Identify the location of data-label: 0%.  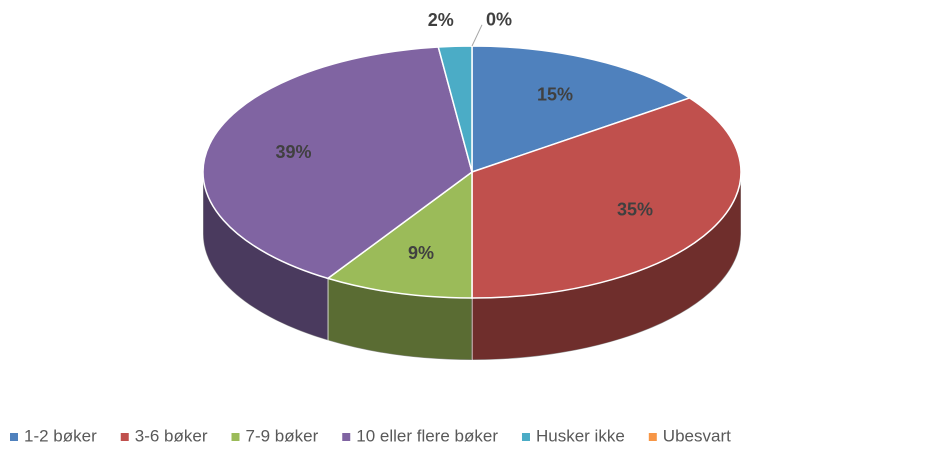
(499, 20).